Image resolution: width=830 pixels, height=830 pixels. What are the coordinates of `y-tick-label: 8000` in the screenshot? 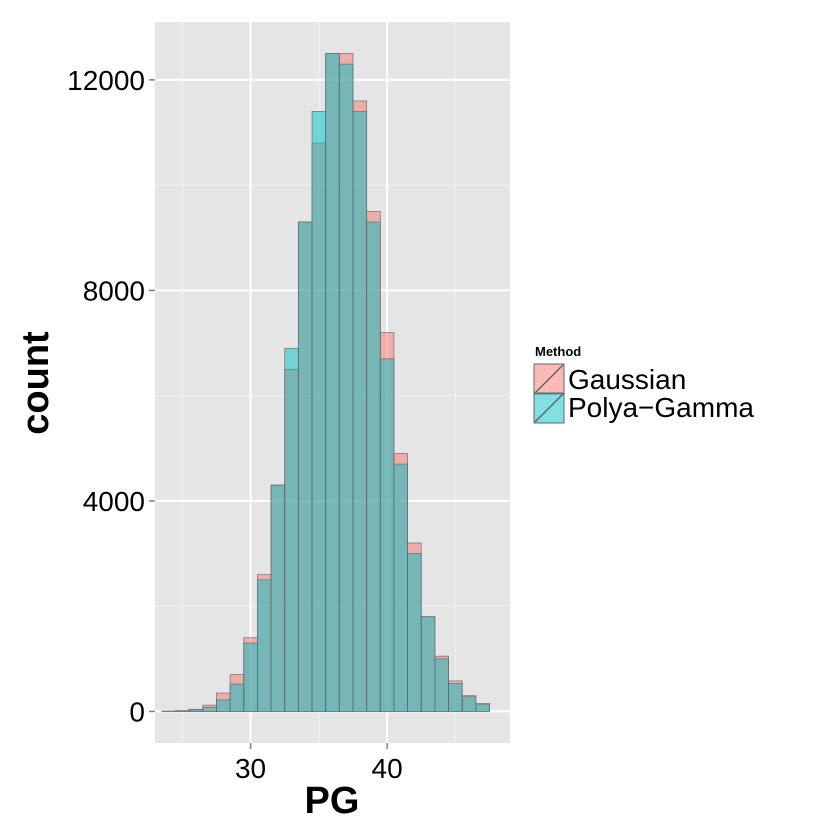 It's located at (114, 290).